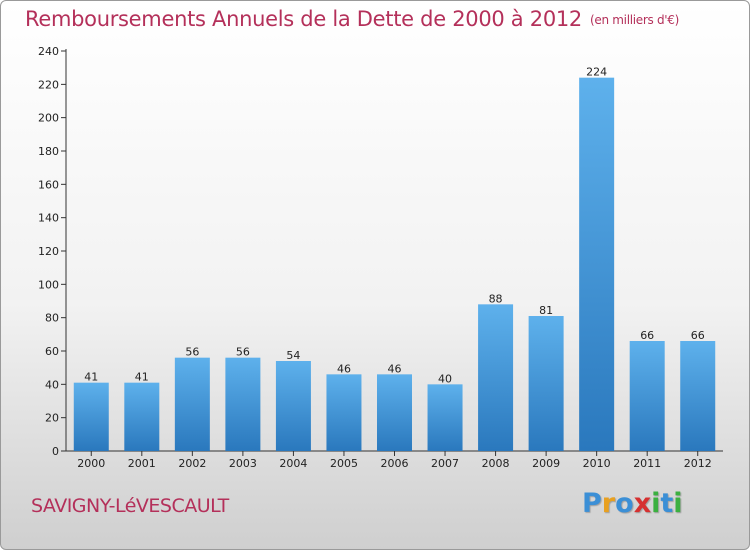 Image resolution: width=750 pixels, height=550 pixels. I want to click on bar-2002, so click(192, 404).